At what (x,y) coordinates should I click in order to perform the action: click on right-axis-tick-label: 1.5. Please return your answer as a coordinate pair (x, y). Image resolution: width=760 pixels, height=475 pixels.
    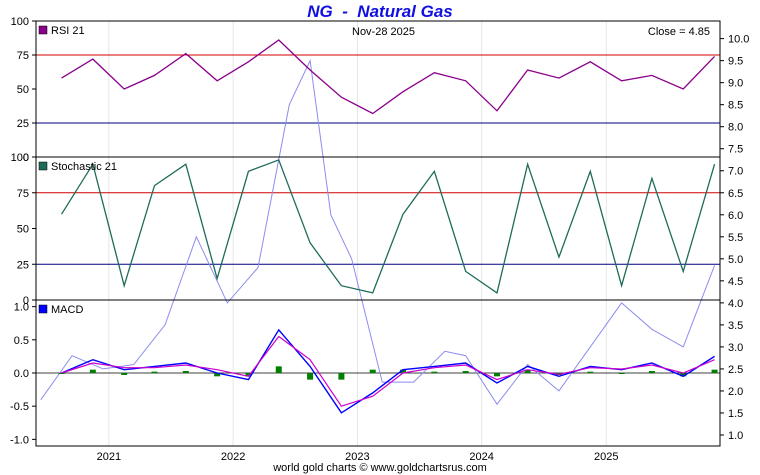
    Looking at the image, I should click on (735, 414).